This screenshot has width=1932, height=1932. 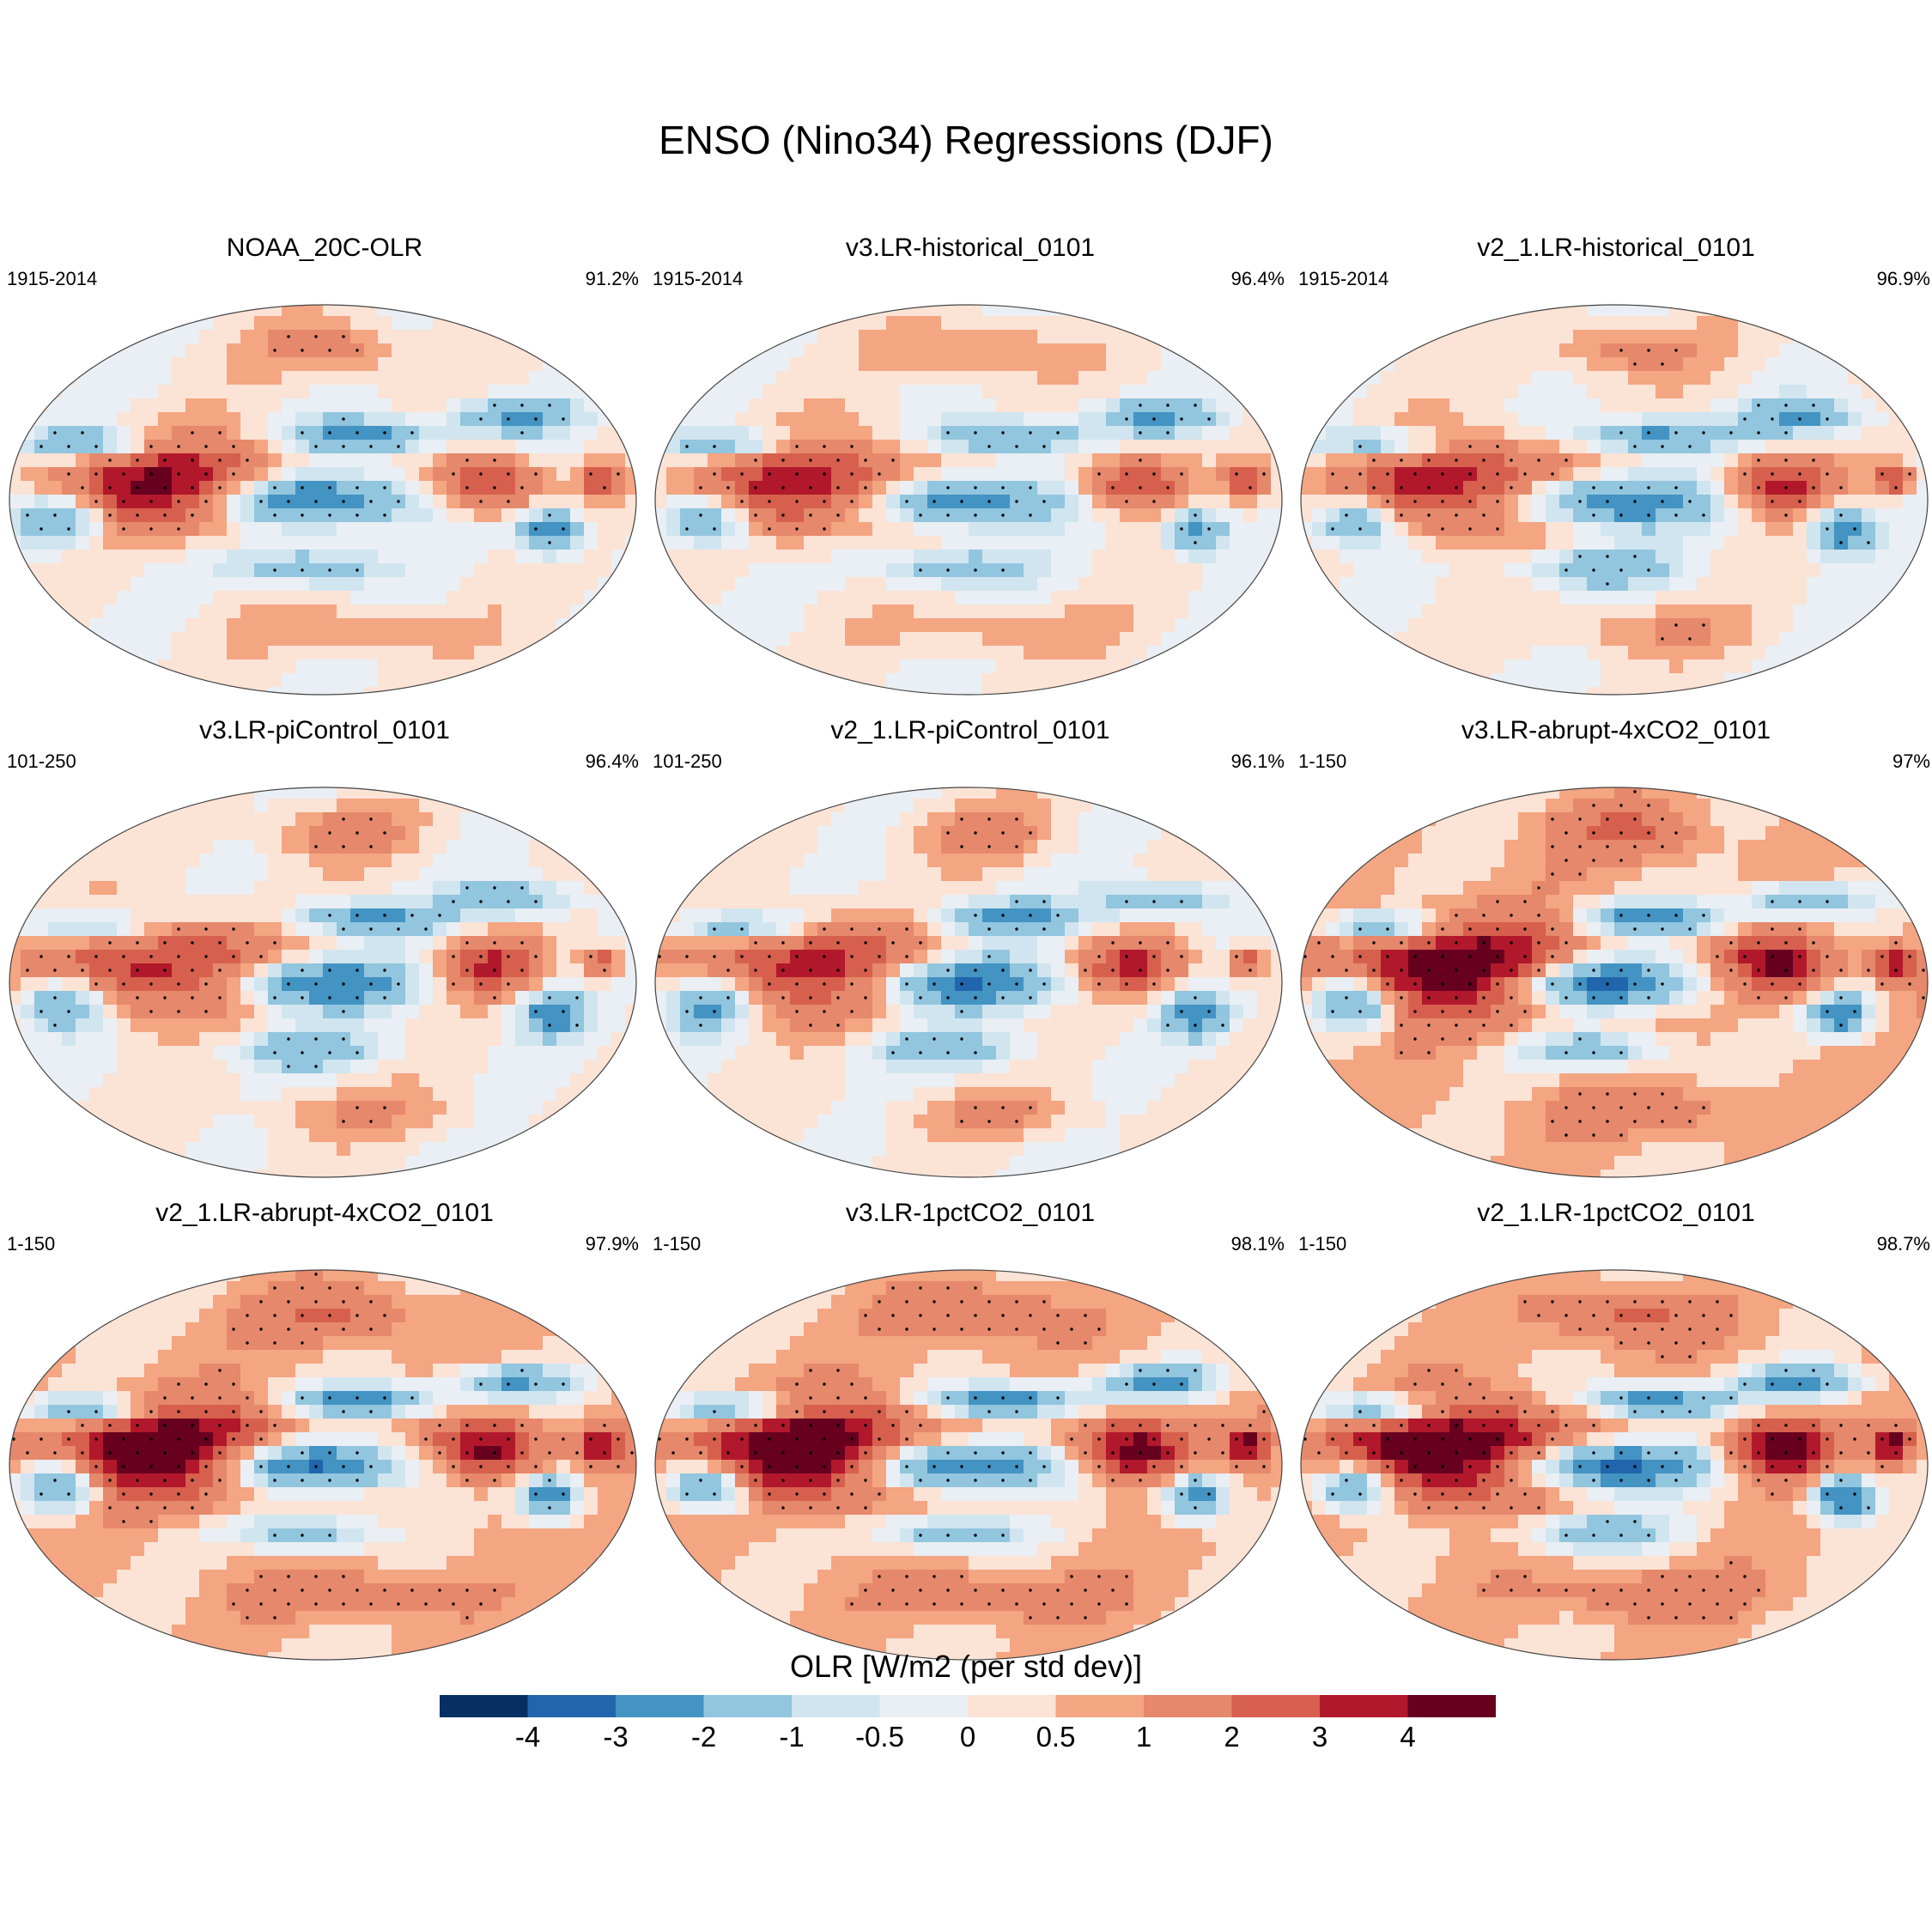 What do you see at coordinates (698, 279) in the screenshot?
I see `panel-period: 1915-2014` at bounding box center [698, 279].